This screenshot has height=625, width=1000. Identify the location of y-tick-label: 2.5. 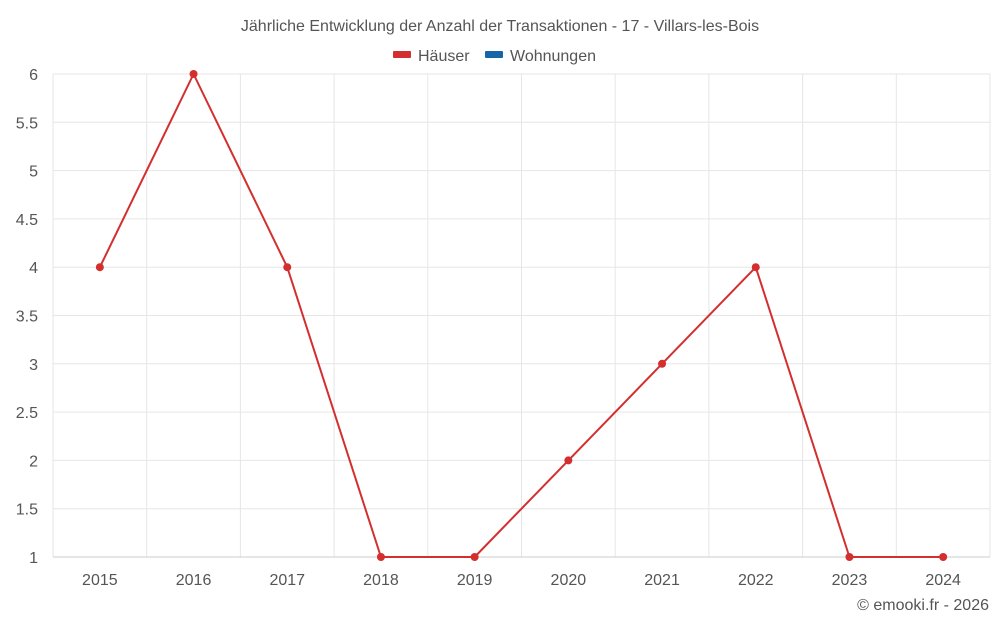
(27, 413).